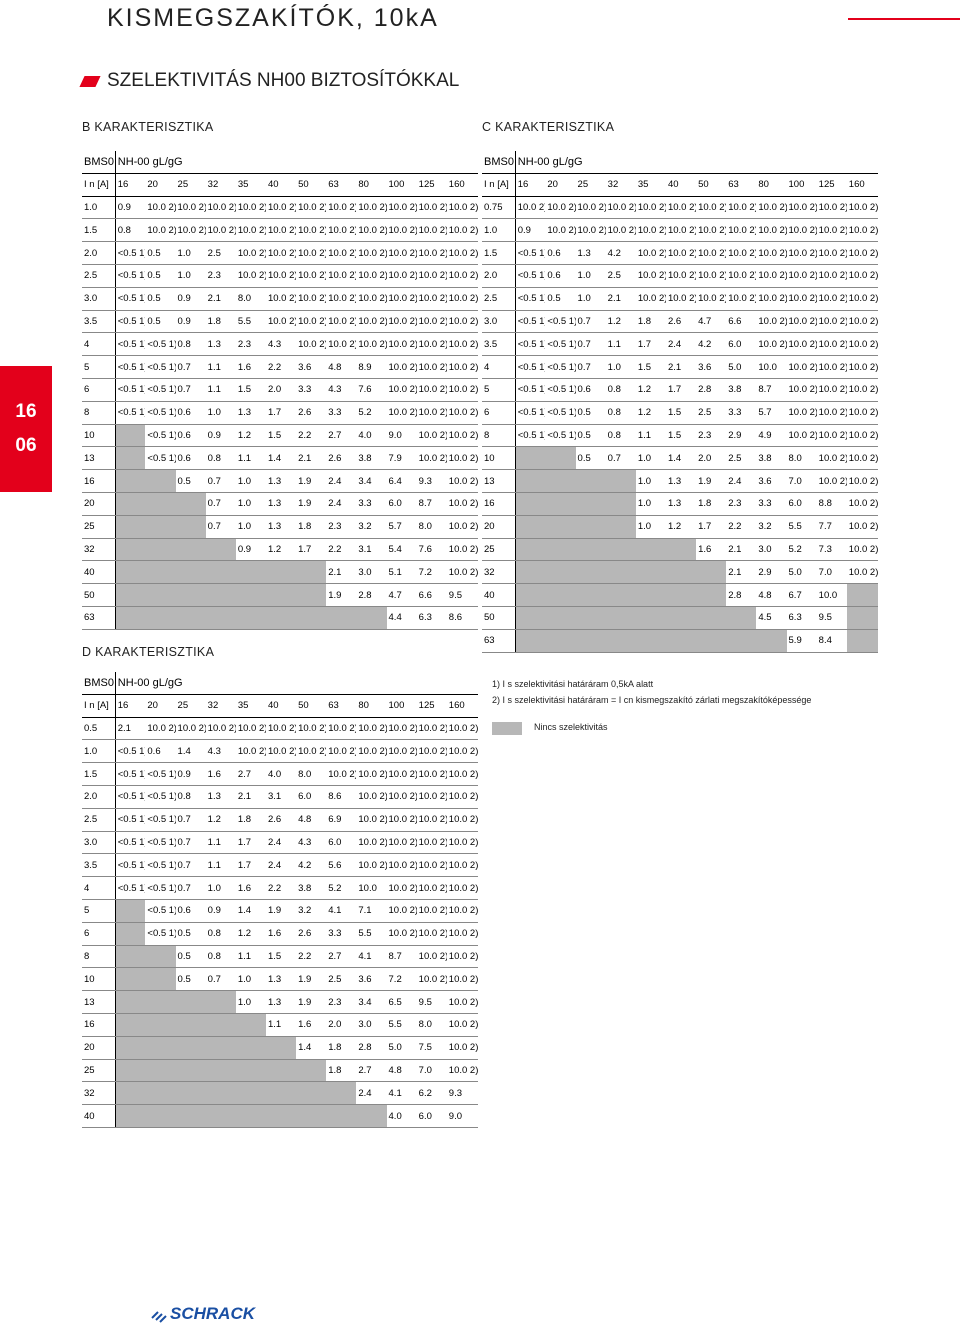 This screenshot has width=960, height=1326. I want to click on in-value-cell: 10, so click(99, 979).